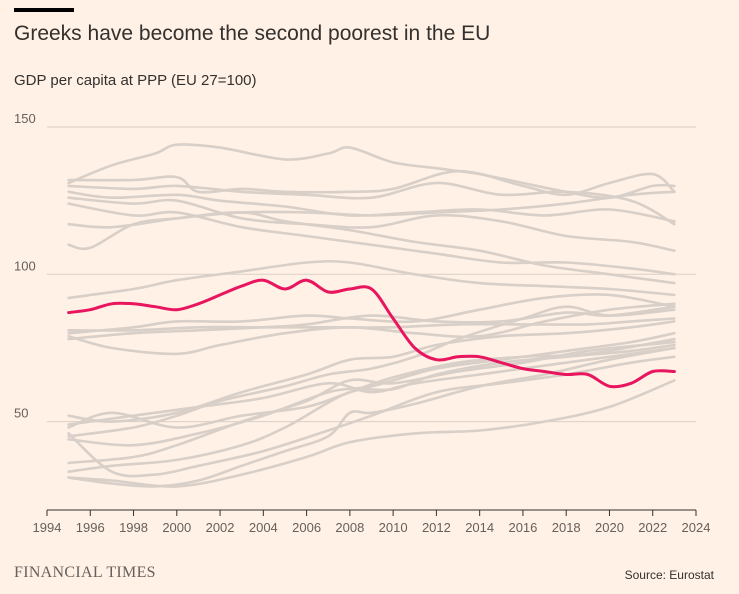  Describe the element at coordinates (696, 527) in the screenshot. I see `x-tick-label: 2024` at that location.